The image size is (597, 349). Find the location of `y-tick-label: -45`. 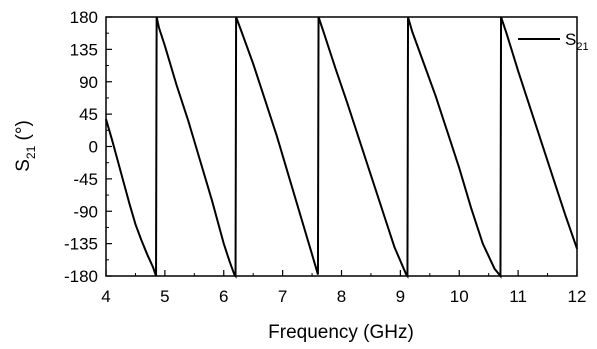

y-tick-label: -45 is located at coordinates (85, 179).